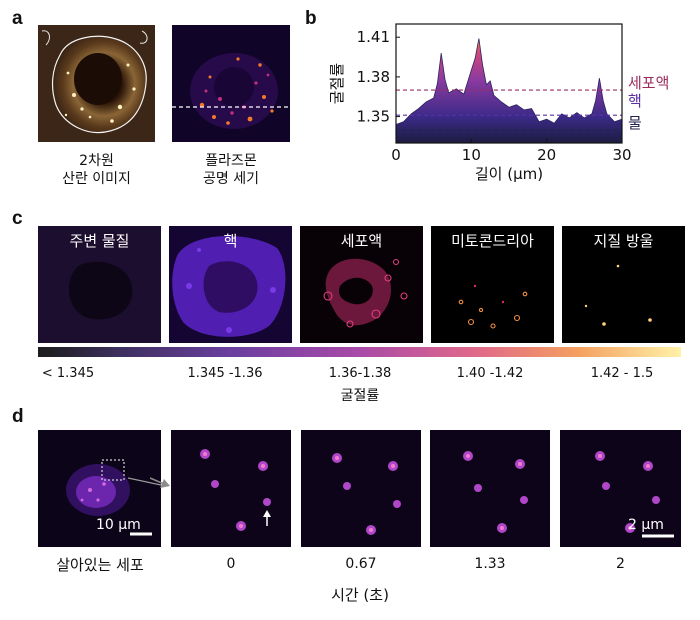  I want to click on time-label-2: 1.33, so click(490, 564).